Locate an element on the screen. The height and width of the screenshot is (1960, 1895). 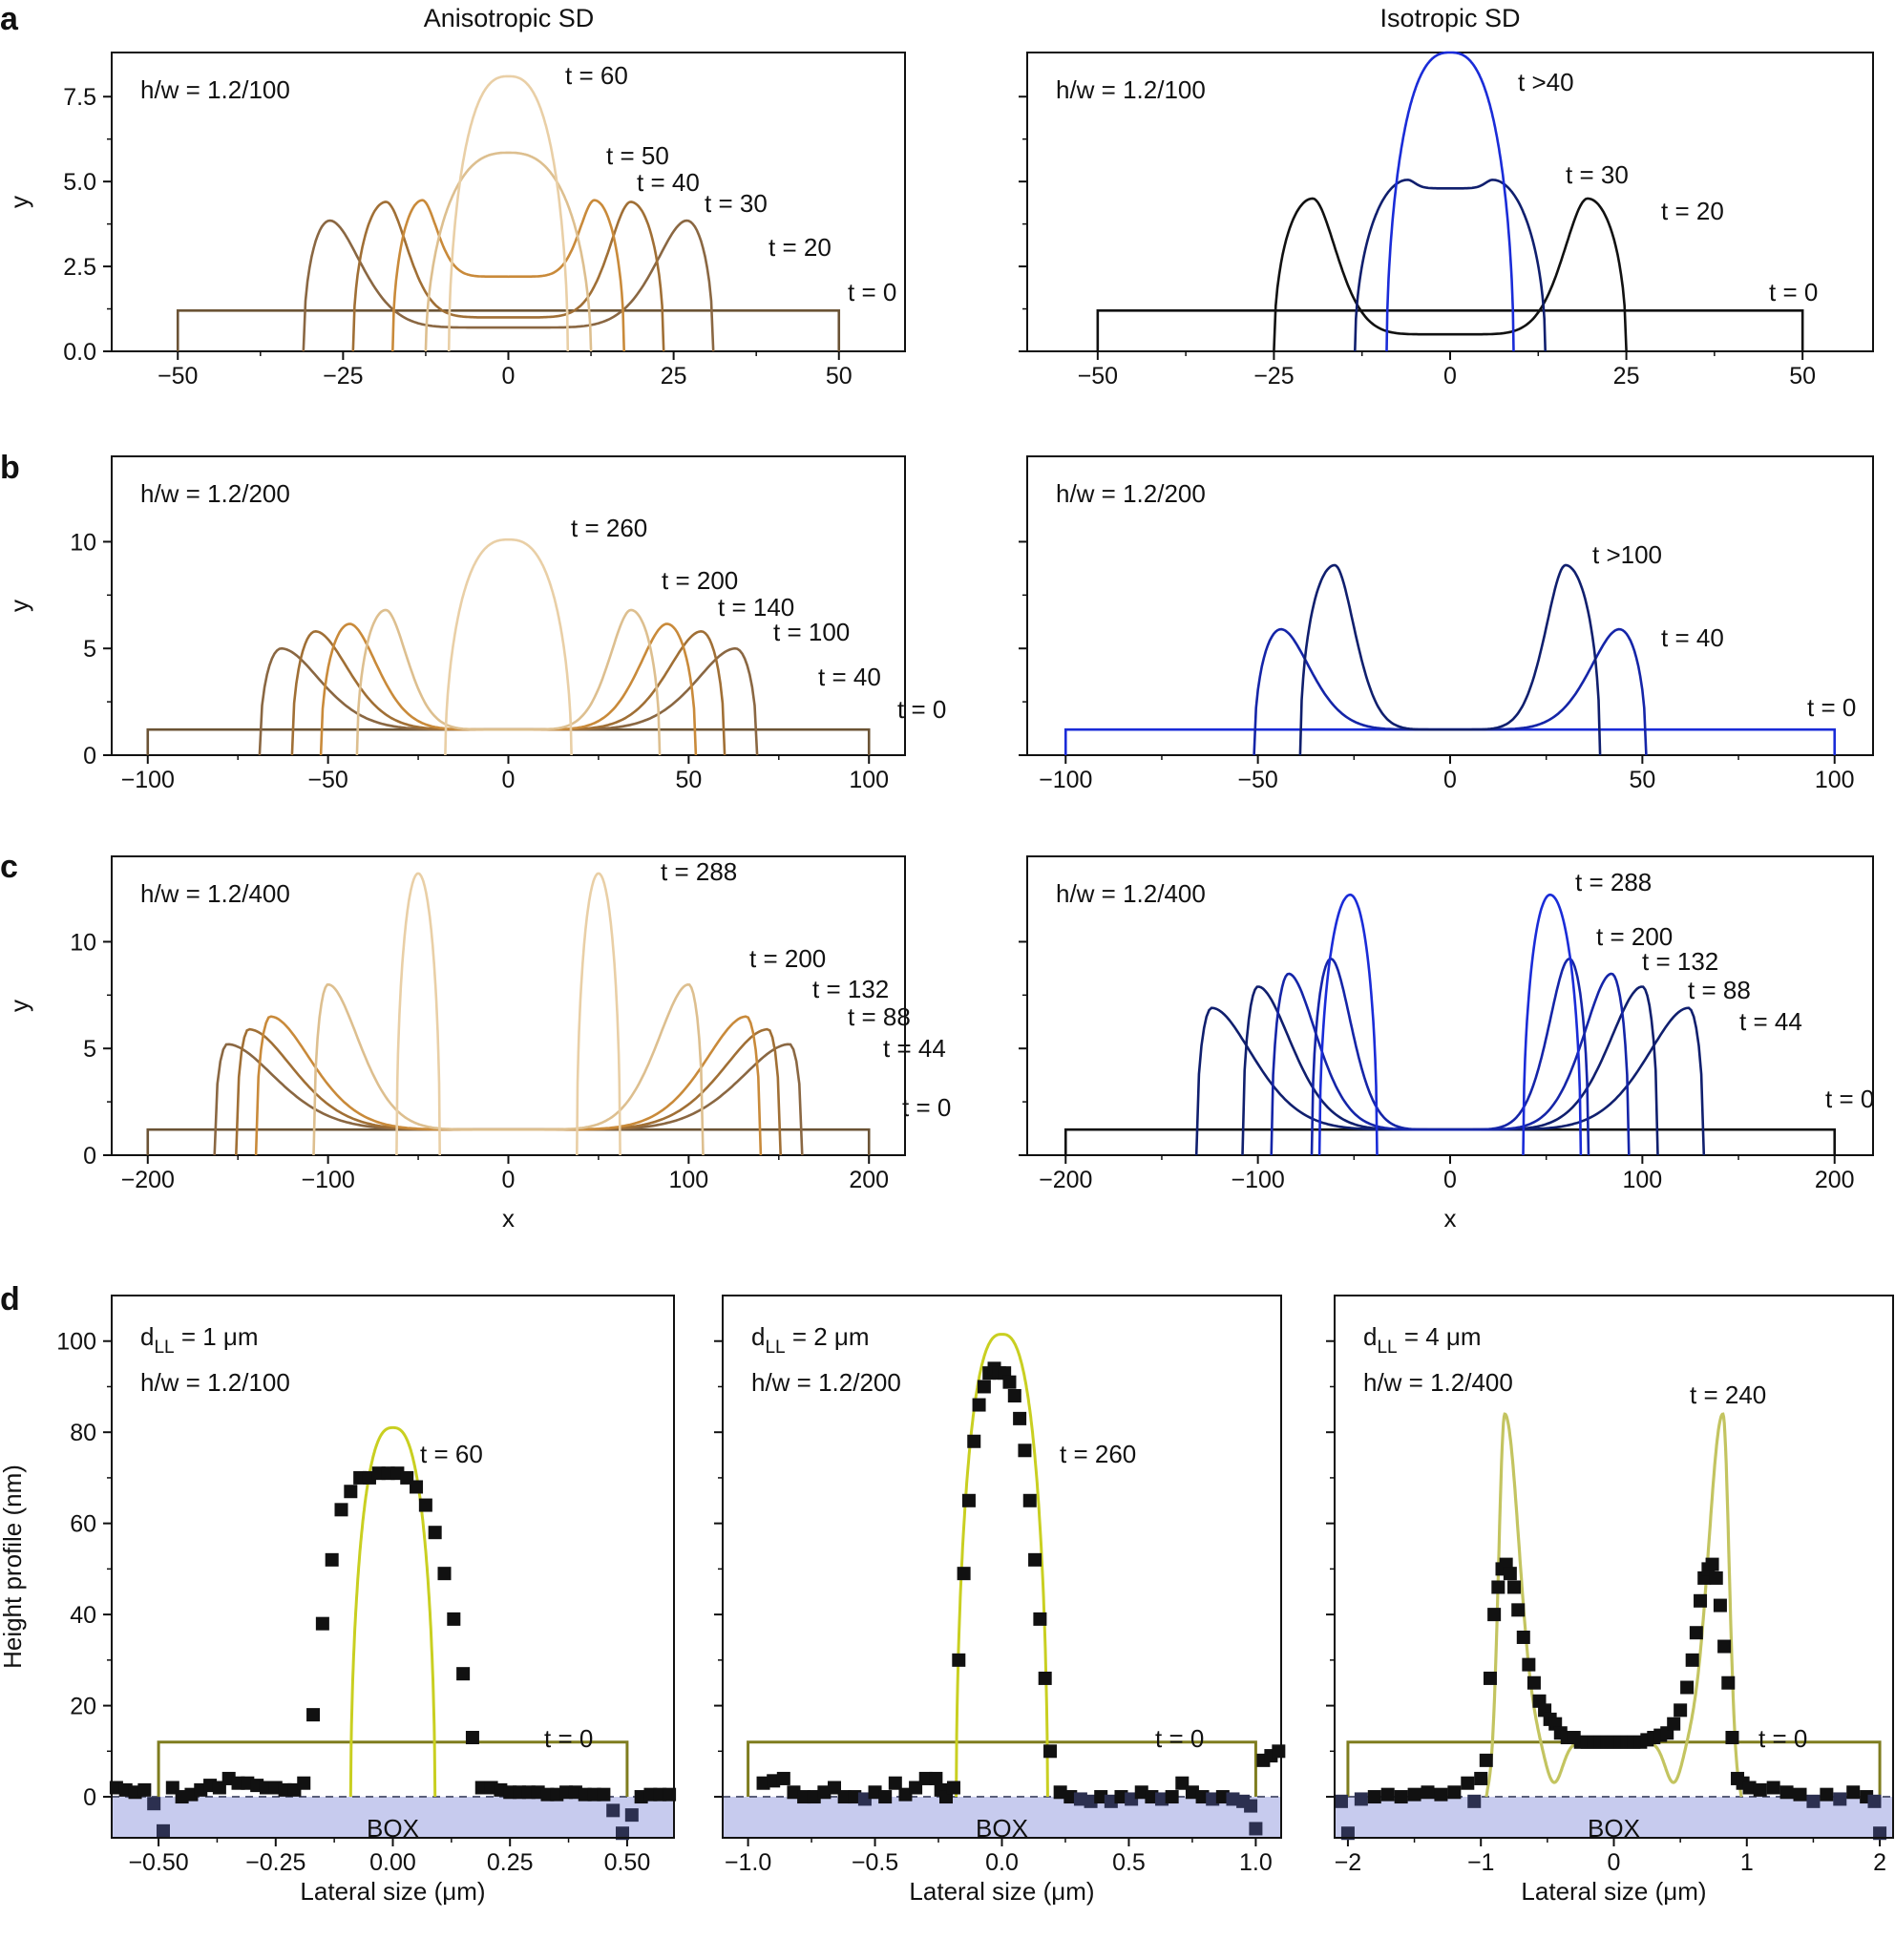
x-tick-label: 0.25 is located at coordinates (510, 1862).